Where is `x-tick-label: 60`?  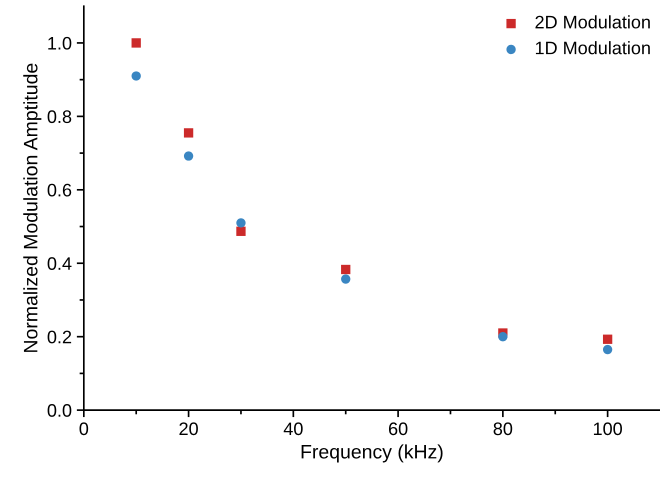 x-tick-label: 60 is located at coordinates (398, 429).